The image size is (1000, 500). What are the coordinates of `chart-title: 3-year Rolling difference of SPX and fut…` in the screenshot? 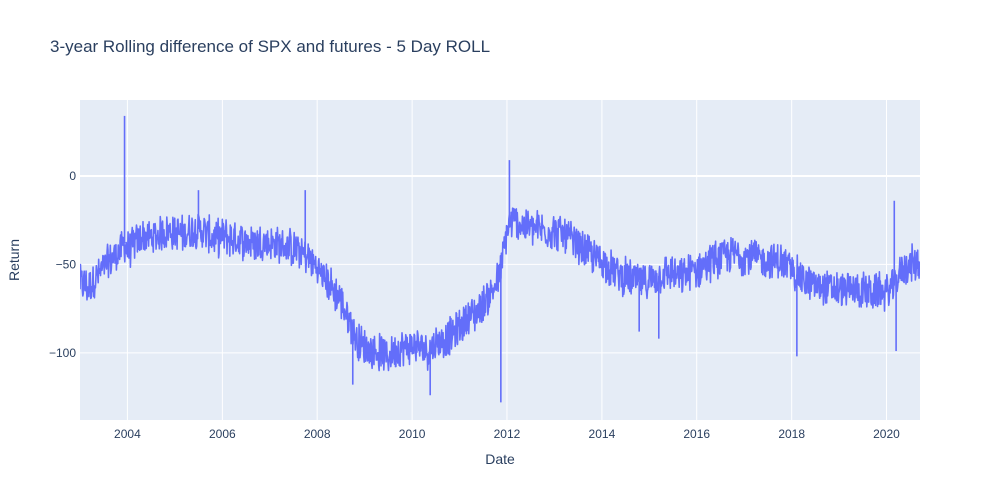 It's located at (270, 46).